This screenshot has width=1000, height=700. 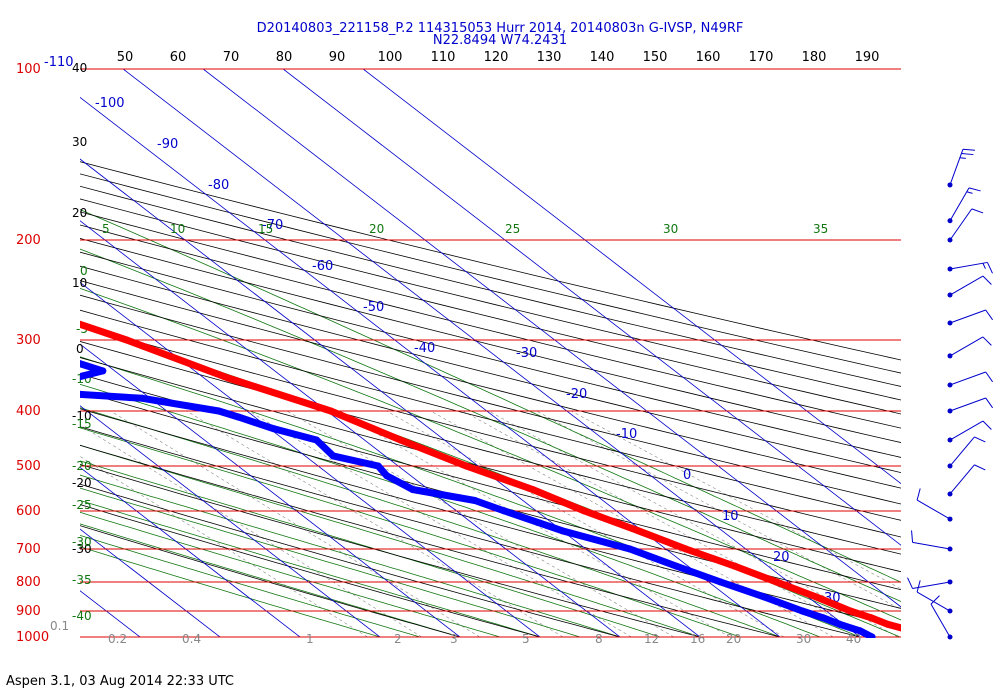 I want to click on left-altitude-tick: 0, so click(x=80, y=349).